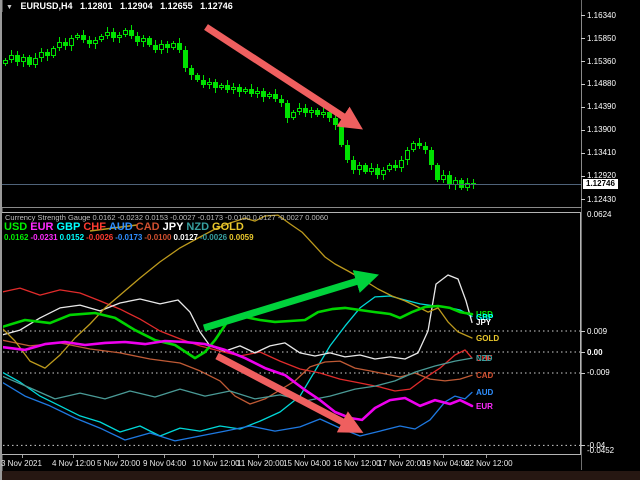  What do you see at coordinates (165, 463) in the screenshot?
I see `time-axis-label: 9 Nov 04:00` at bounding box center [165, 463].